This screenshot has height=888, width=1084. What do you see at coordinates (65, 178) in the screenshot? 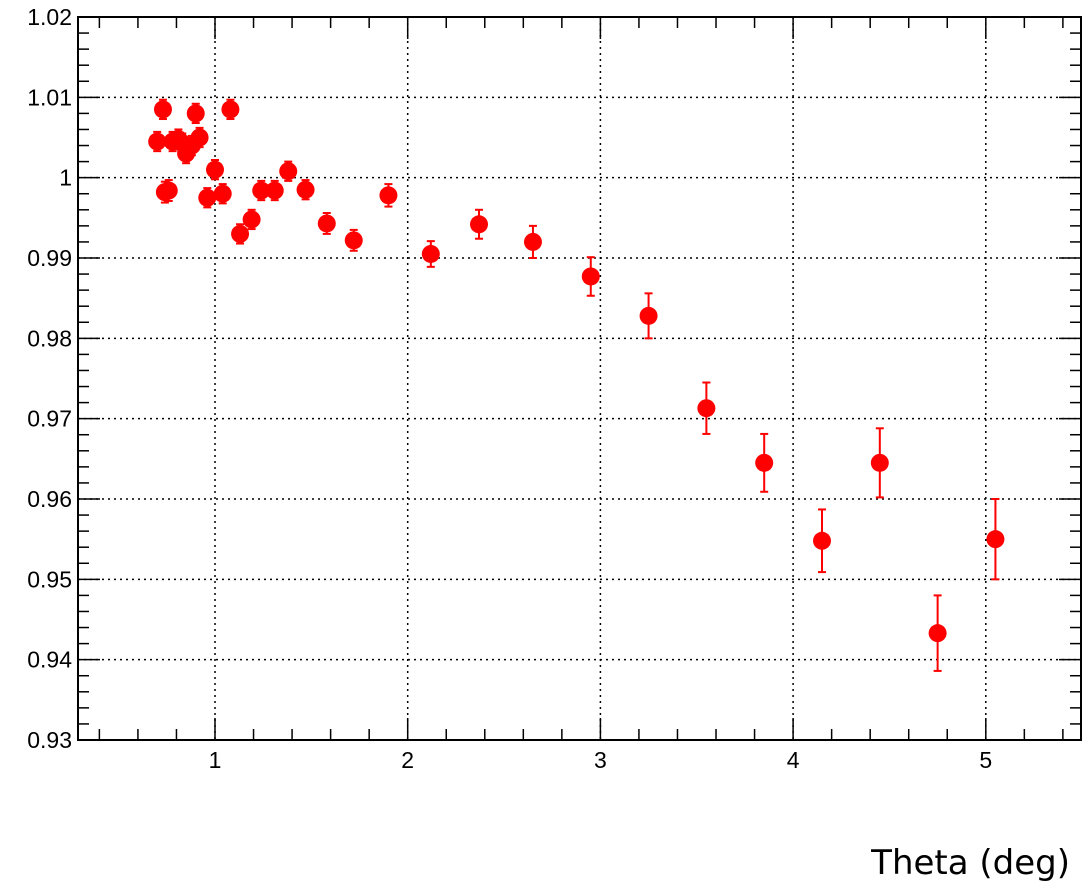
I see `y-tick-label: 1` at bounding box center [65, 178].